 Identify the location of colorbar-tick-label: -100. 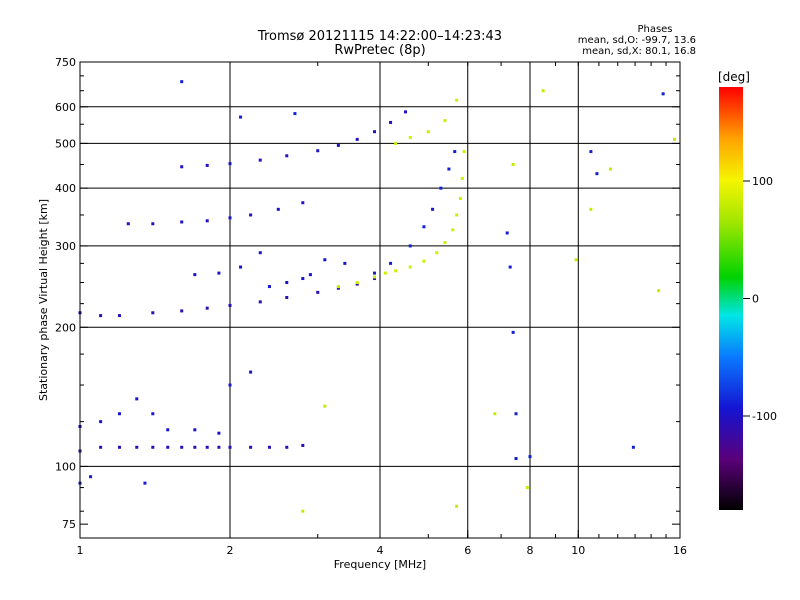
(764, 416).